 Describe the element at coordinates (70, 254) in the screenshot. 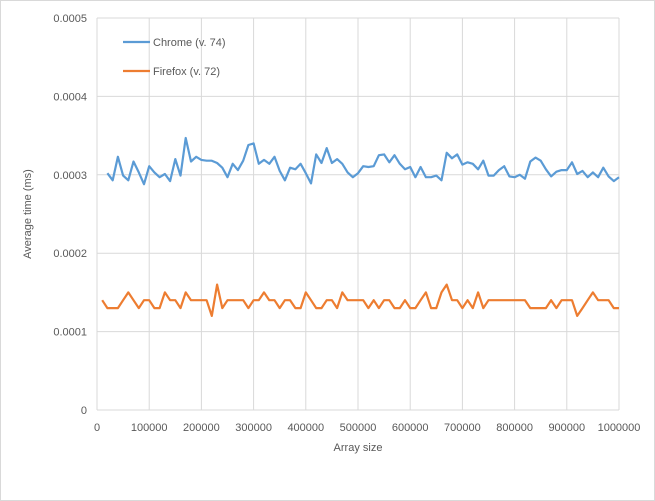

I see `y-tick-label: 0.0002` at that location.